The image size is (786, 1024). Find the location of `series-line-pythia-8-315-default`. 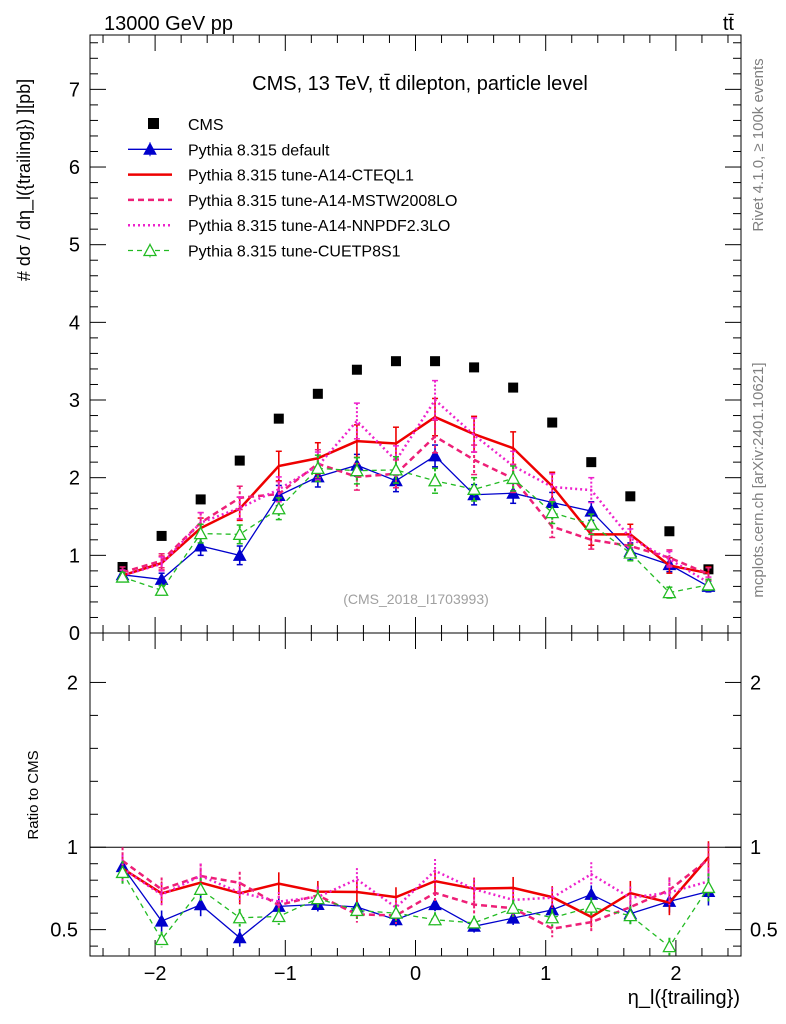

series-line-pythia-8-315-default is located at coordinates (415, 521).